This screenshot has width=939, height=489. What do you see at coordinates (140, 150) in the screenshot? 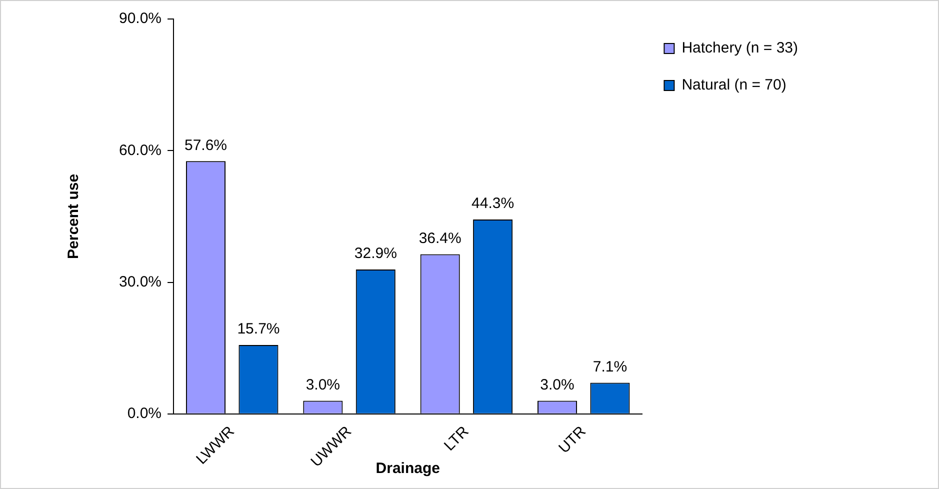
I see `y-tick-label: 60.0%` at bounding box center [140, 150].